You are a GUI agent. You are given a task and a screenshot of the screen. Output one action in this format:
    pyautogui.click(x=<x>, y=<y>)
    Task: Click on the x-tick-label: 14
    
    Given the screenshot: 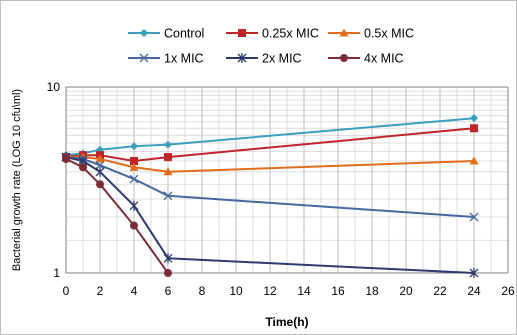 What is the action you would take?
    pyautogui.click(x=304, y=291)
    